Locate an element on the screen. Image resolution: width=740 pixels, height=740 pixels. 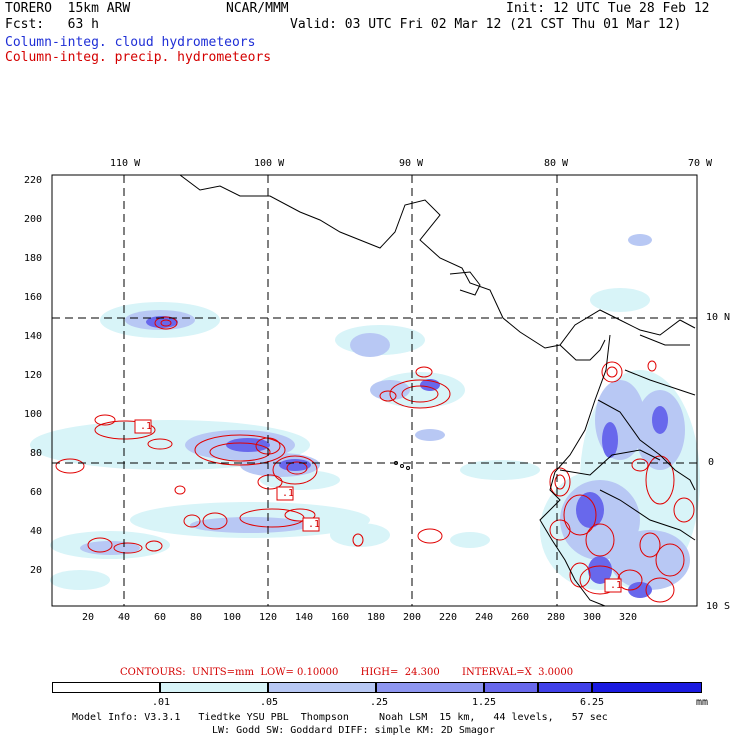
color-bar-value: .05 is located at coordinates (269, 702).